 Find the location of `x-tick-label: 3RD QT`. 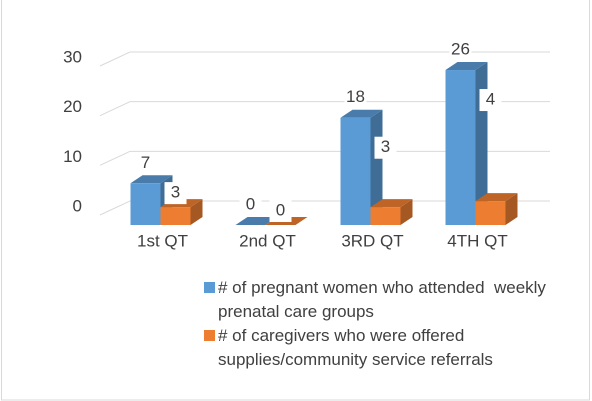

x-tick-label: 3RD QT is located at coordinates (372, 240).